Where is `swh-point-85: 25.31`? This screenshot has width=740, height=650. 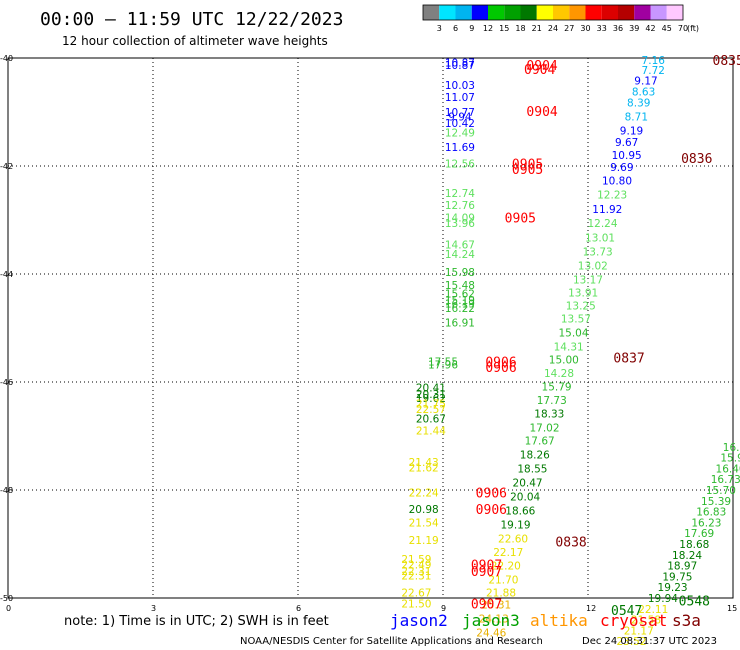 swh-point-85: 25.31 is located at coordinates (496, 605).